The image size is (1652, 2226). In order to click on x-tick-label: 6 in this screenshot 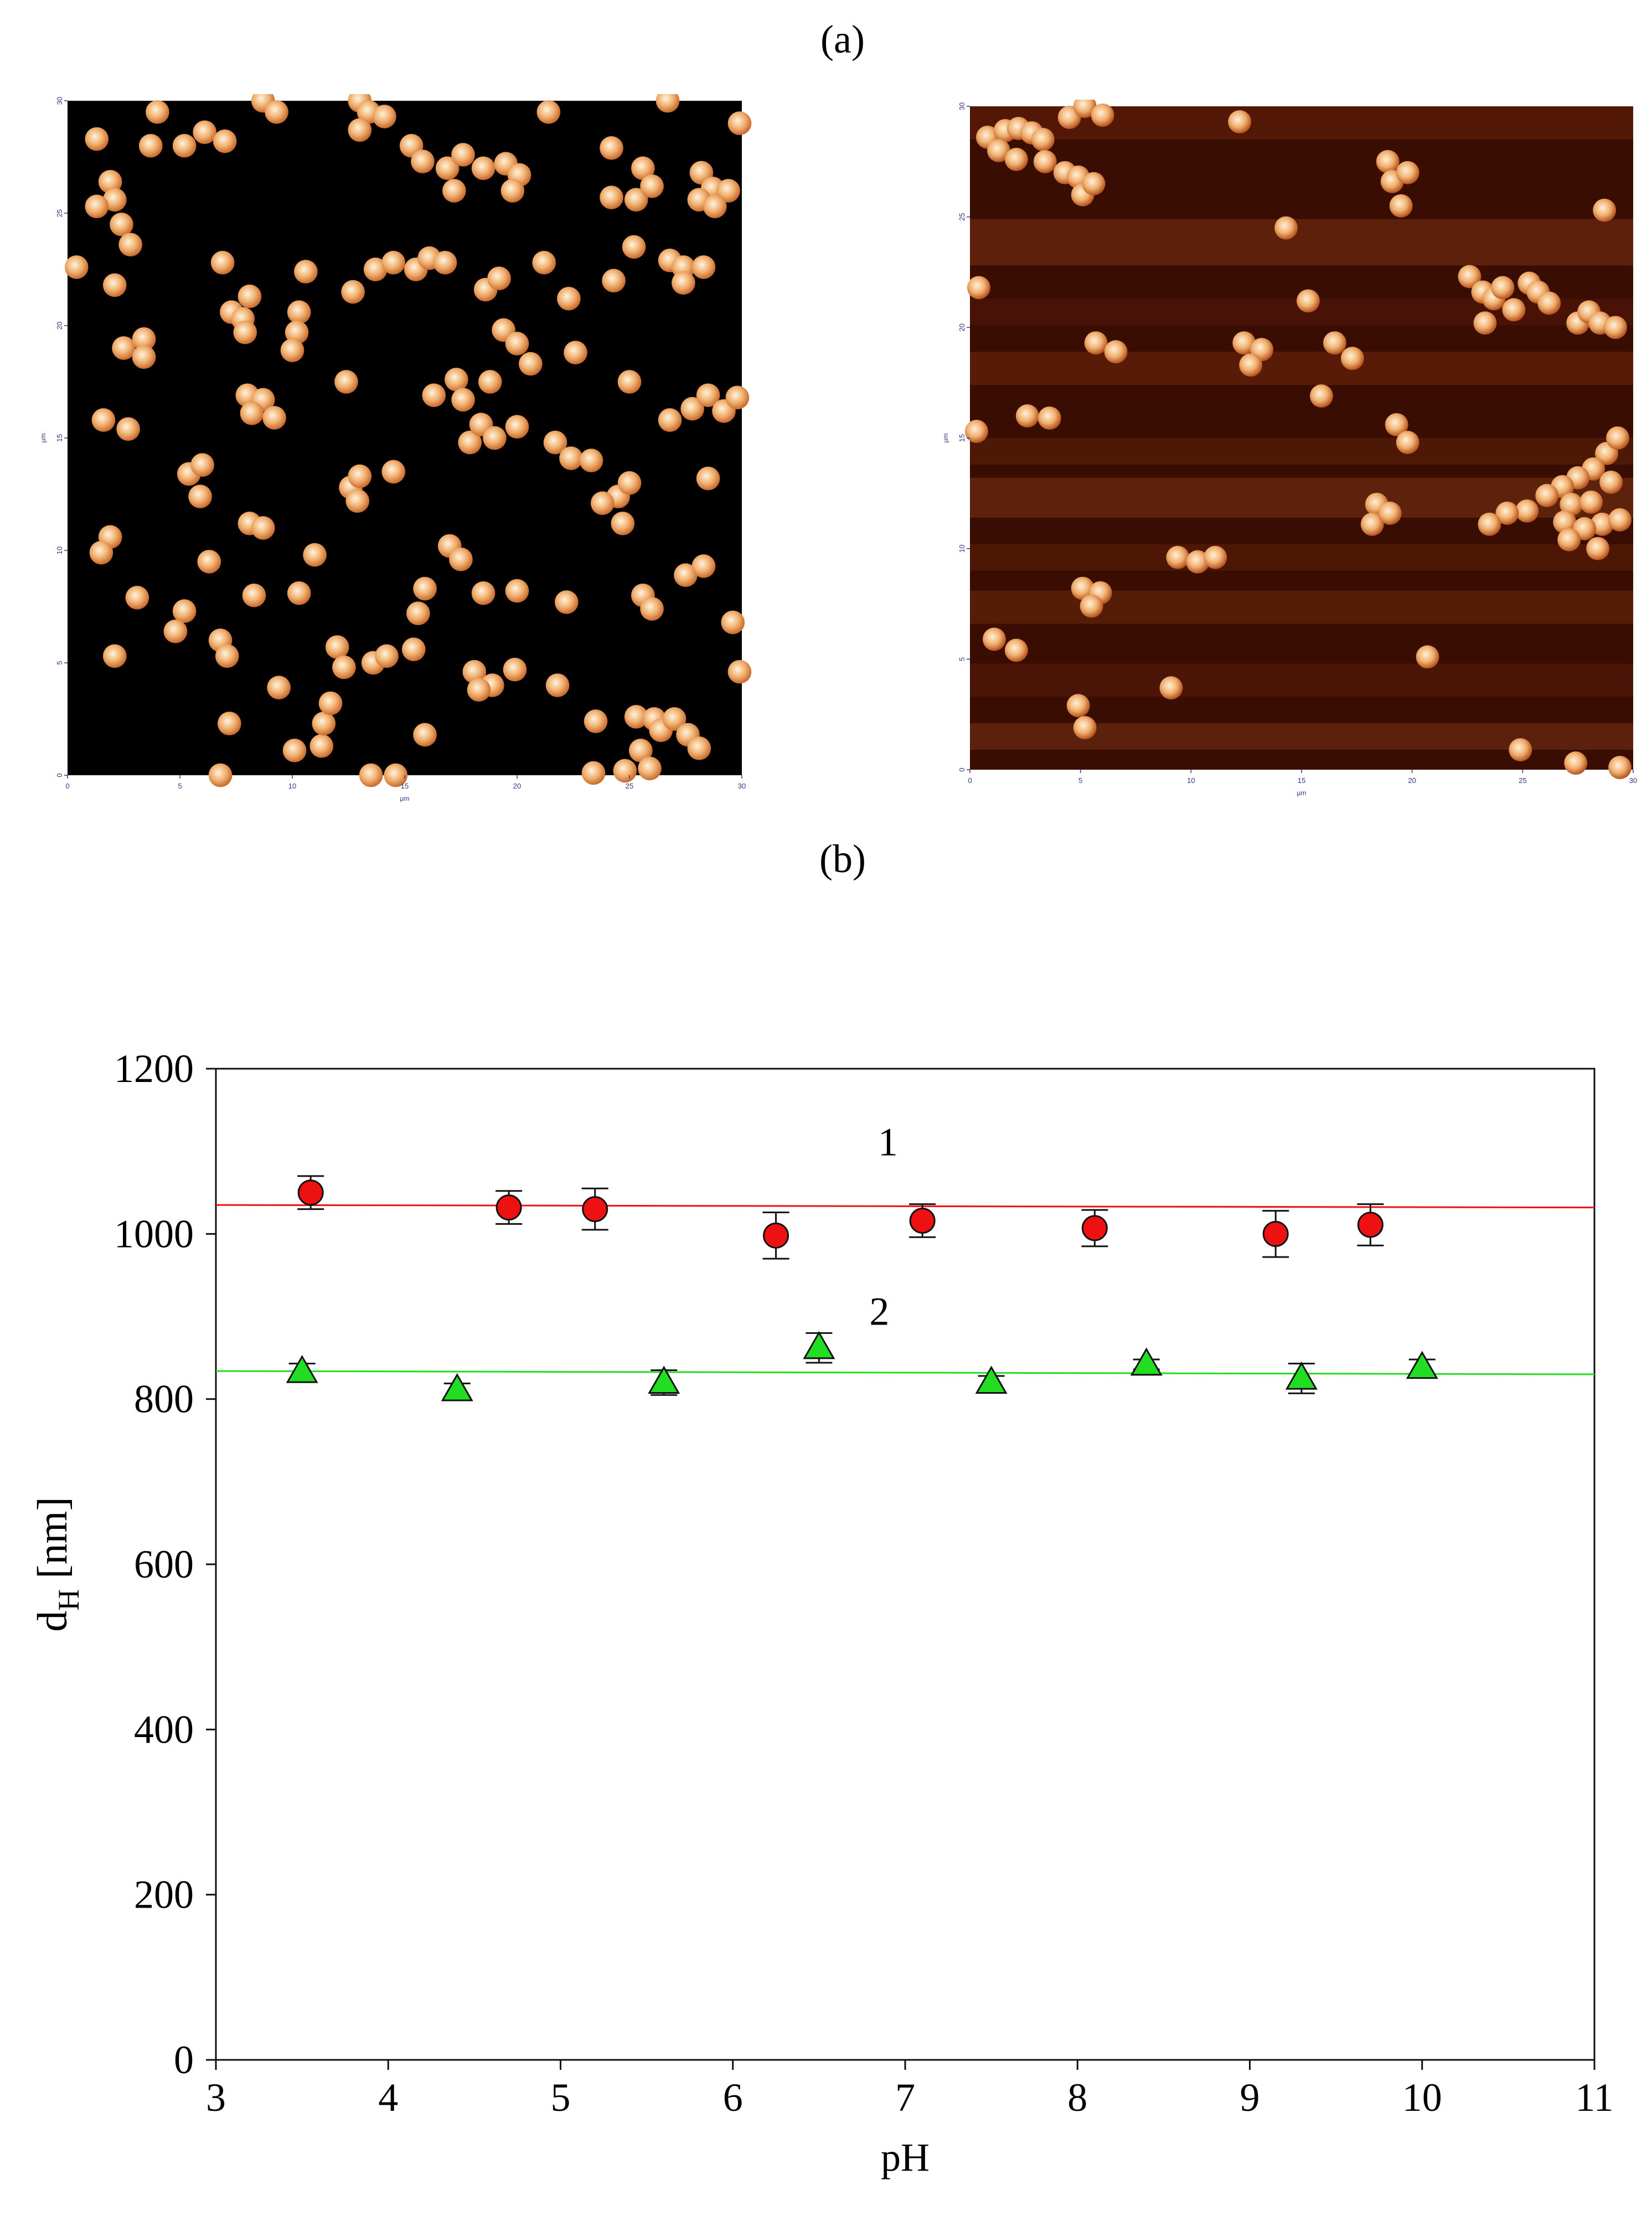, I will do `click(733, 2097)`.